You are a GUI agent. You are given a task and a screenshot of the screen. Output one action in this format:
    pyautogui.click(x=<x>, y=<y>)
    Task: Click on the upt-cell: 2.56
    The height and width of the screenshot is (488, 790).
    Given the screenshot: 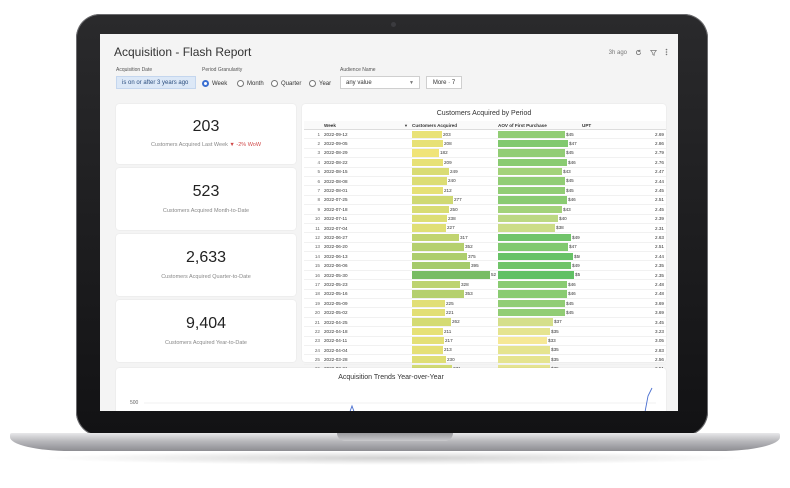 What is the action you would take?
    pyautogui.click(x=623, y=359)
    